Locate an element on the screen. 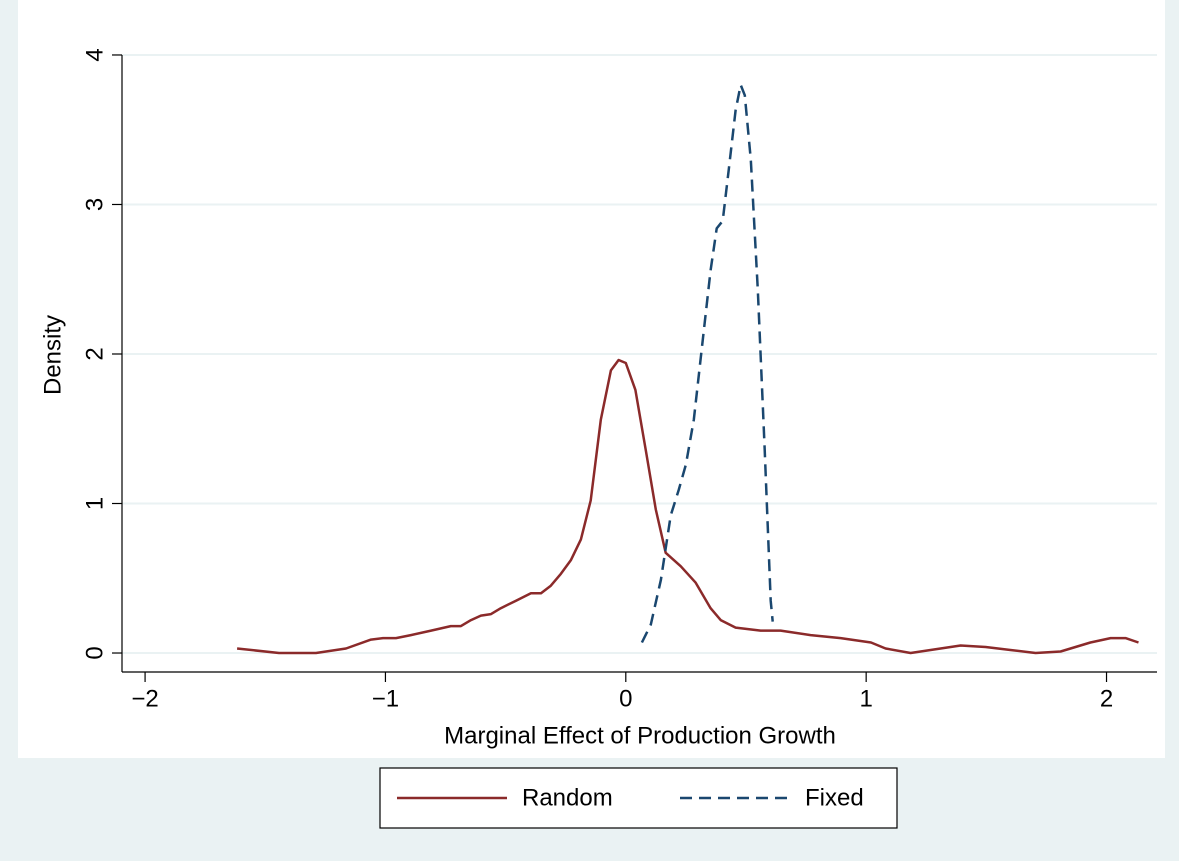 This screenshot has width=1179, height=861. y-tick-label: 0 is located at coordinates (94, 652).